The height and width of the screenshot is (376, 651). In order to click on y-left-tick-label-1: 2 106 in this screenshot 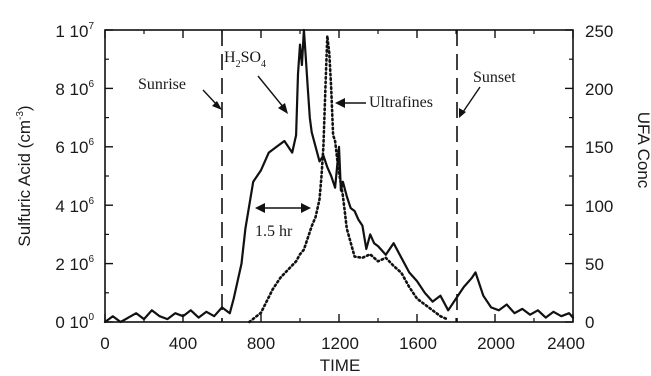, I will do `click(74, 264)`.